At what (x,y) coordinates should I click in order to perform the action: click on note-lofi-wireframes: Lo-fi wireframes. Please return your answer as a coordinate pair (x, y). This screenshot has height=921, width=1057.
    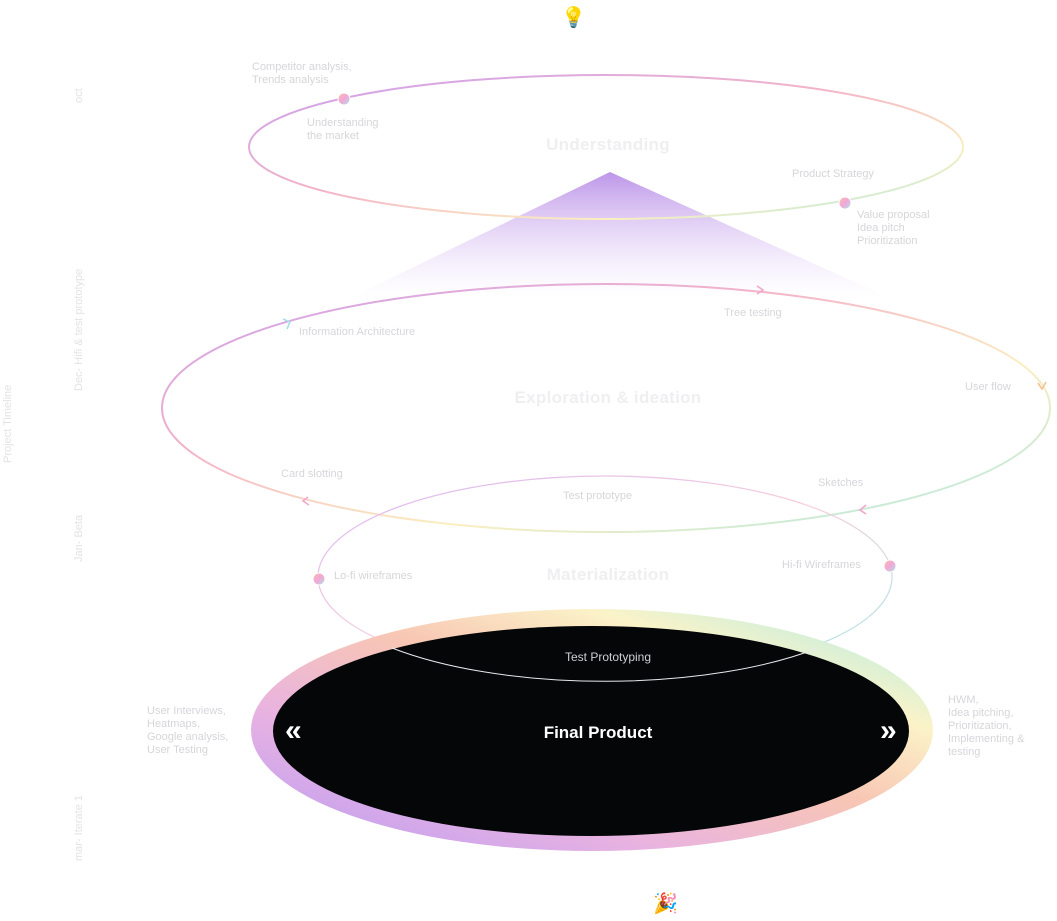
    Looking at the image, I should click on (373, 576).